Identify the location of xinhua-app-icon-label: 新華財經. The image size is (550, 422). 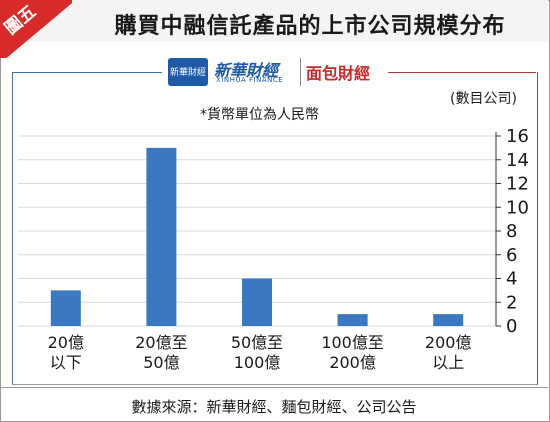
(187, 73).